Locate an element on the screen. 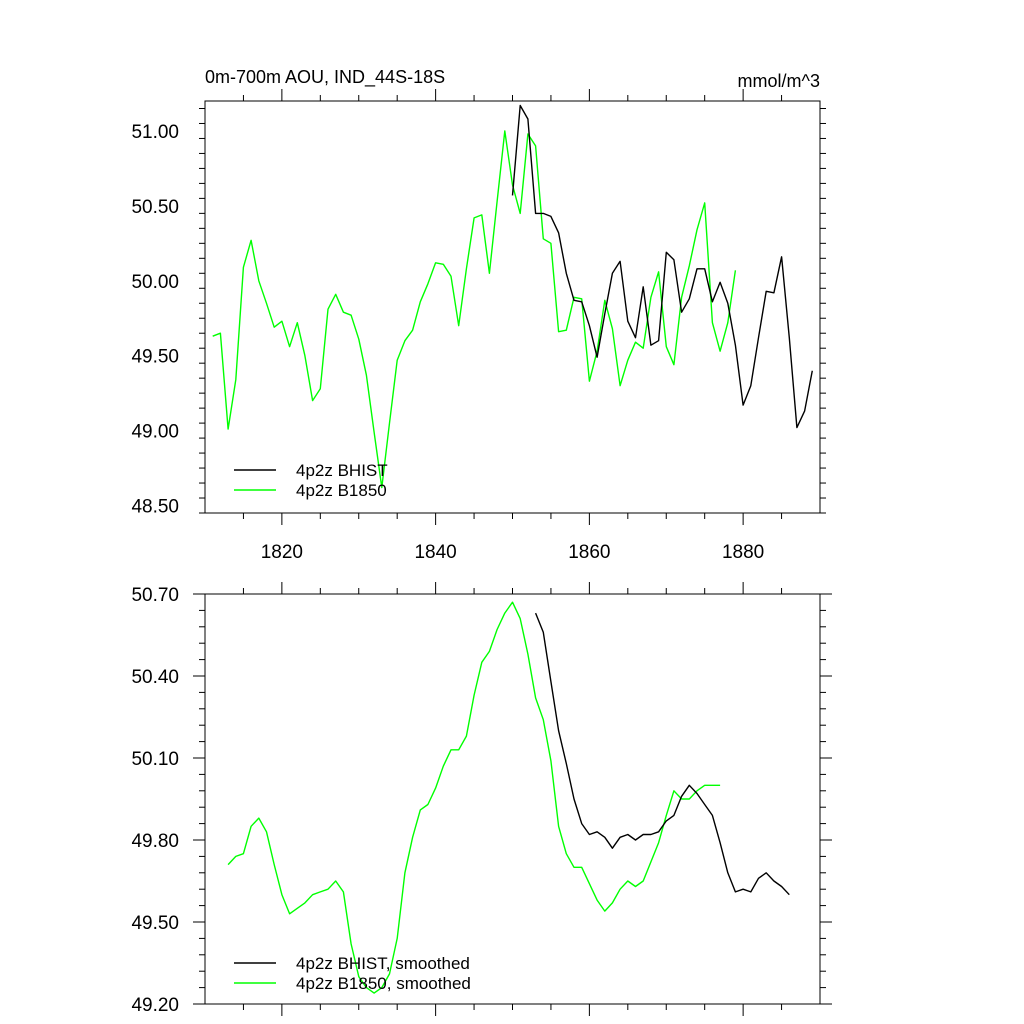 This screenshot has width=1024, height=1024. x-tick-label: 1840 is located at coordinates (435, 552).